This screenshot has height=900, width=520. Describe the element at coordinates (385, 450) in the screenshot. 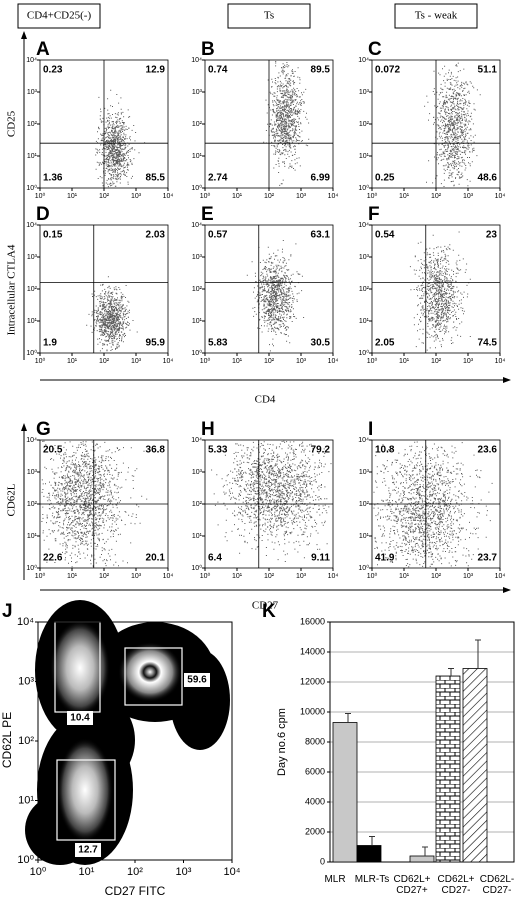

I see `quadrant-value: 10.8` at that location.